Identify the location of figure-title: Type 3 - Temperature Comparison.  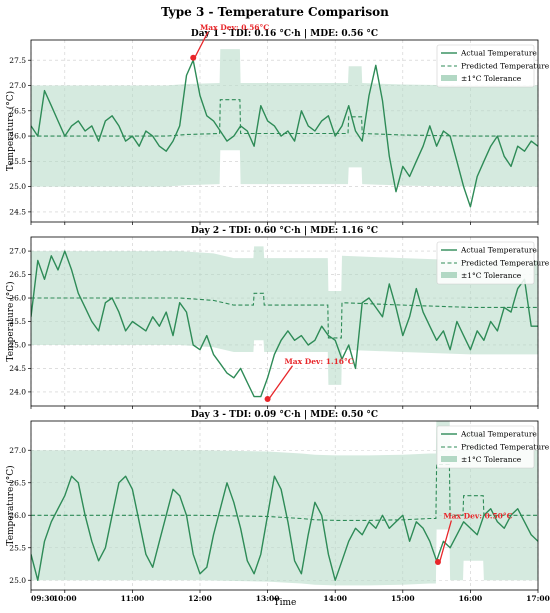
(275, 12).